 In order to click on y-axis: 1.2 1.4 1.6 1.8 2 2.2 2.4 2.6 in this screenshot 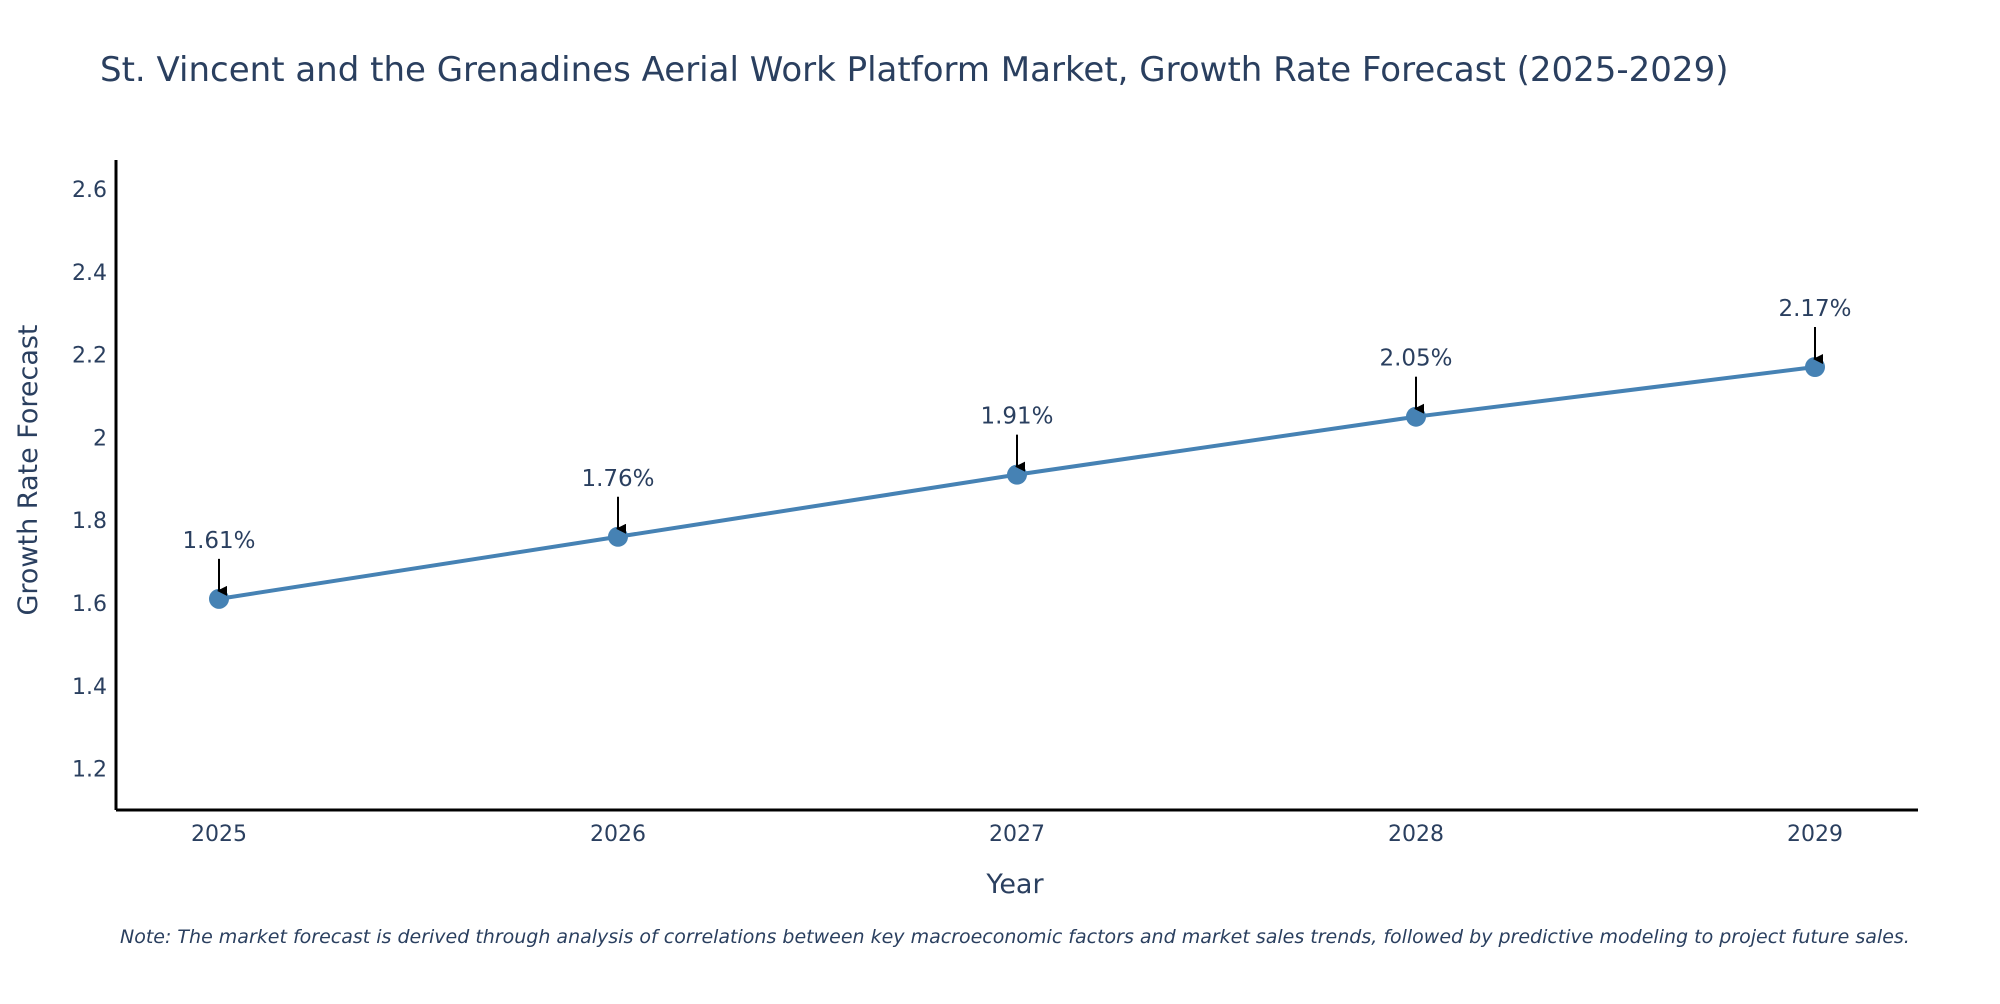, I will do `click(95, 485)`.